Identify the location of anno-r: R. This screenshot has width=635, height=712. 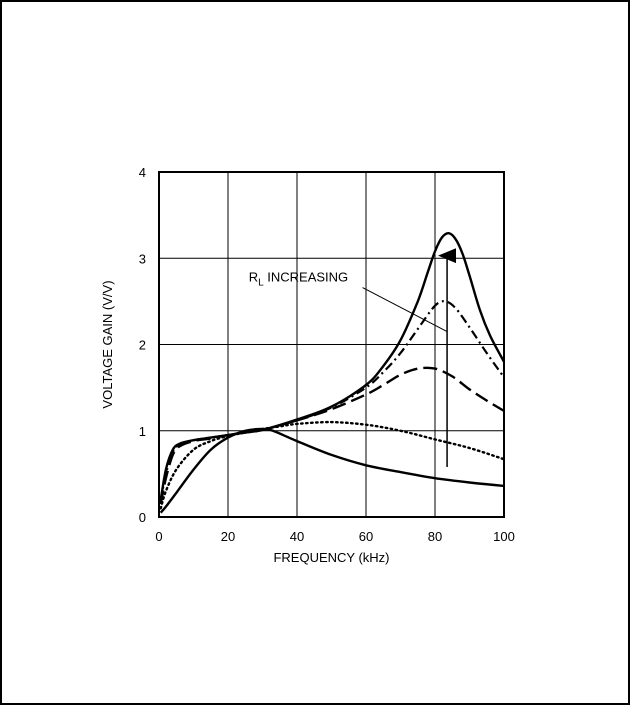
(253, 277).